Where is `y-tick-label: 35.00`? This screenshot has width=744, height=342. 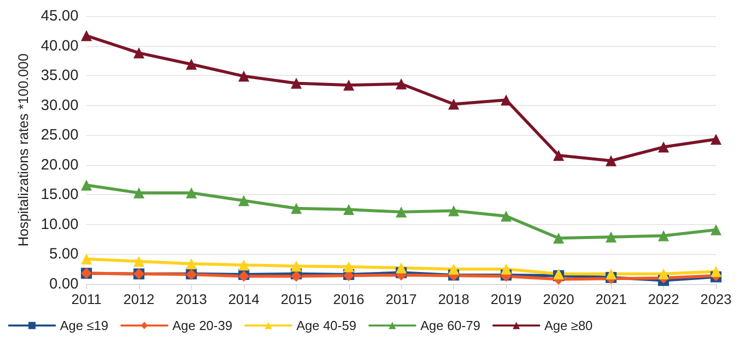 y-tick-label: 35.00 is located at coordinates (59, 75).